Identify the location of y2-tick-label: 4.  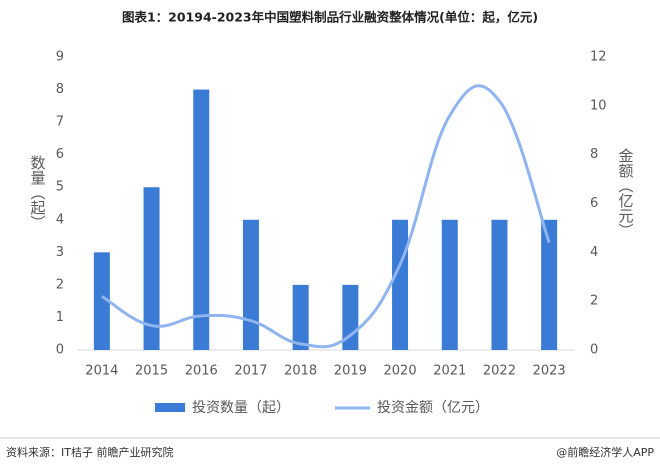
(594, 252).